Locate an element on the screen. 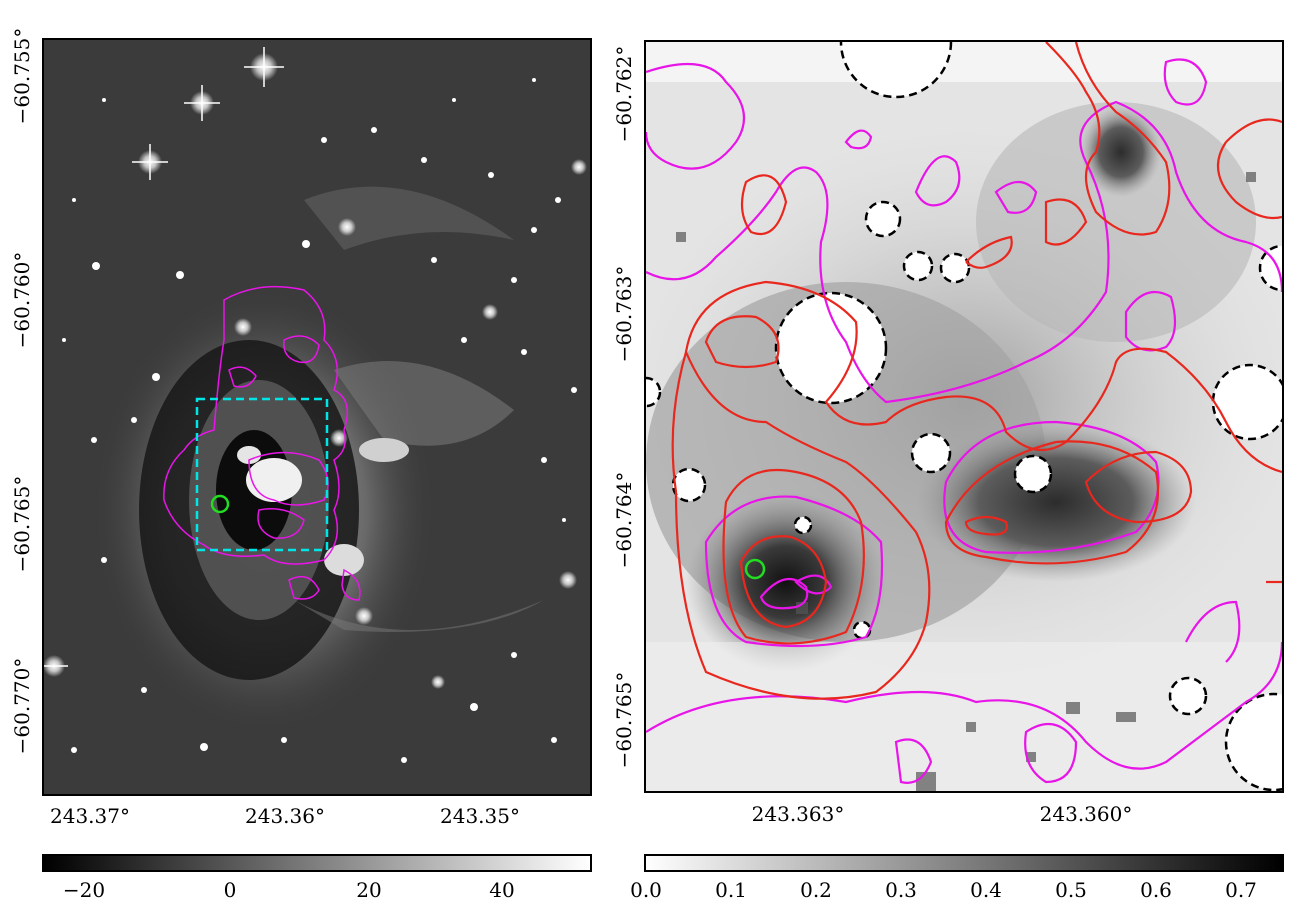 The image size is (1300, 917). left-colorbar-tick: 40 is located at coordinates (502, 890).